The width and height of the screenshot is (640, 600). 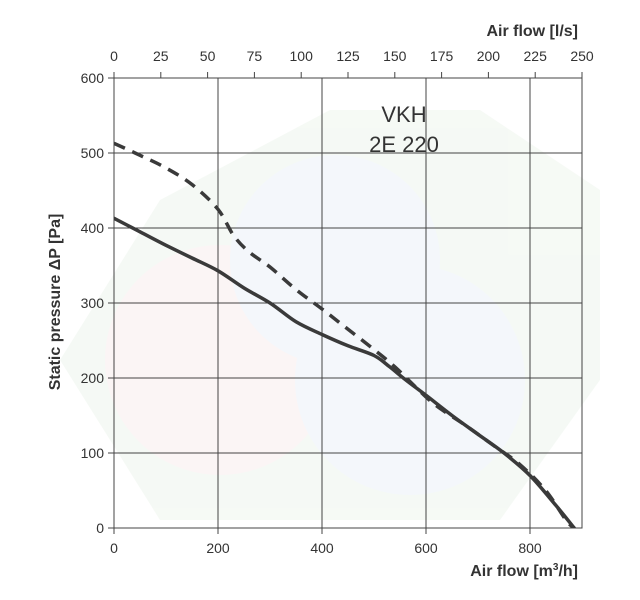 What do you see at coordinates (302, 56) in the screenshot?
I see `top-tick-label-100: 100` at bounding box center [302, 56].